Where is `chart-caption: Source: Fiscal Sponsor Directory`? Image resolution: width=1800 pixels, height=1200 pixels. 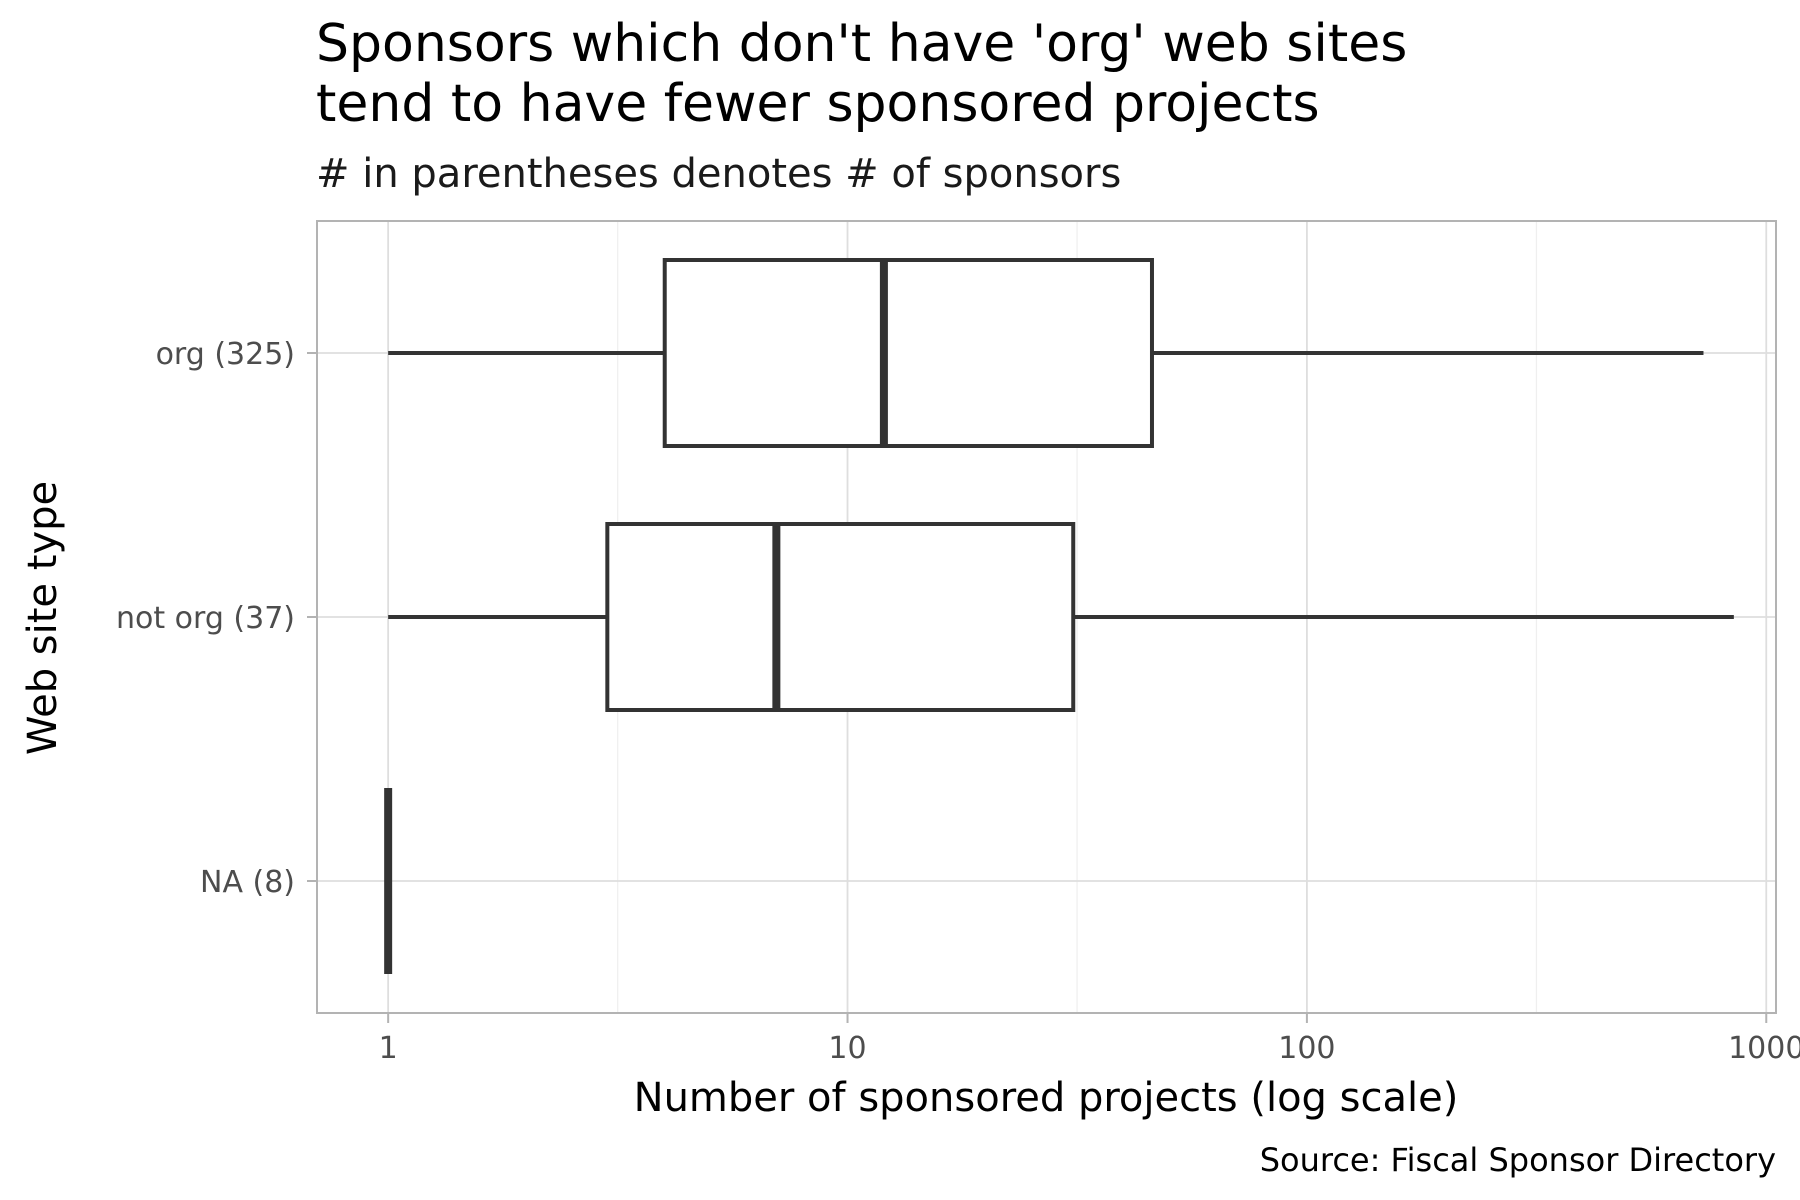
chart-caption: Source: Fiscal Sponsor Directory is located at coordinates (1518, 1160).